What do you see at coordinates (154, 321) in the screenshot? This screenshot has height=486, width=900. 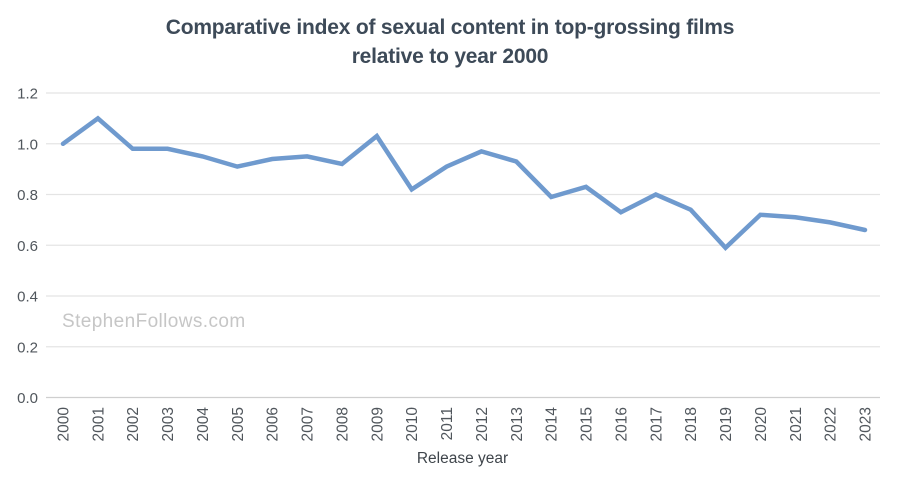 I see `watermark: StephenFollows.com` at bounding box center [154, 321].